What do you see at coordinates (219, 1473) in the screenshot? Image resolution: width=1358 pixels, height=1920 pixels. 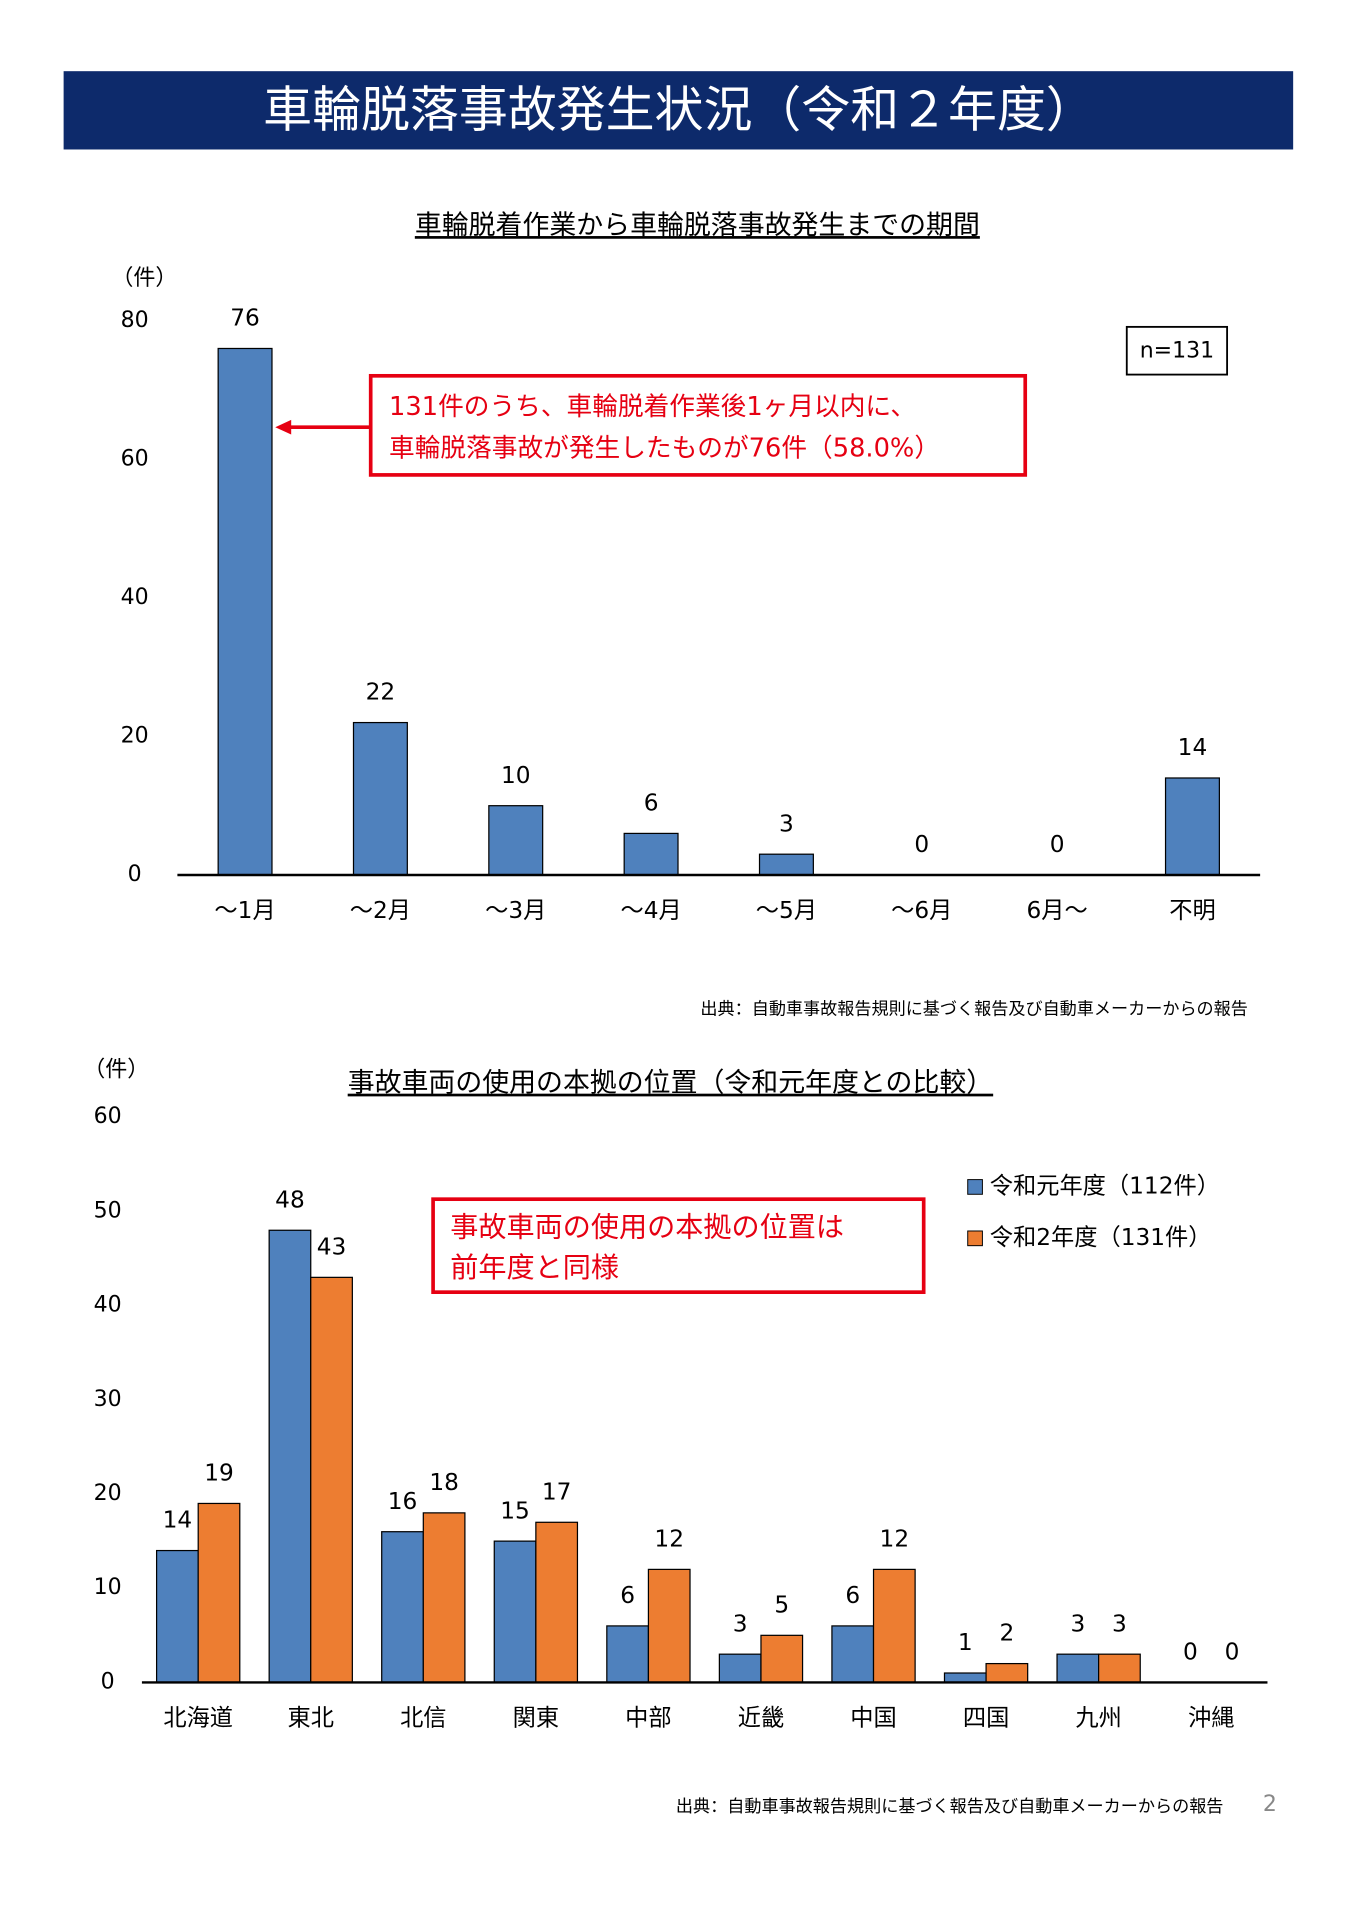 I see `data-label: 19` at bounding box center [219, 1473].